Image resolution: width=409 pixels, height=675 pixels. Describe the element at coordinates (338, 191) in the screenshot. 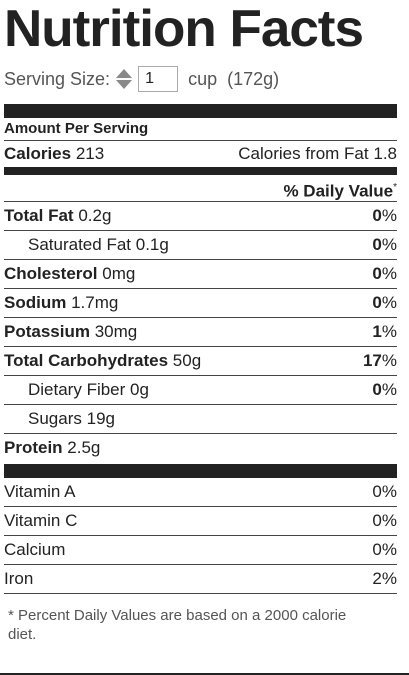

I see `daily-value-header-text: % Daily Value` at that location.